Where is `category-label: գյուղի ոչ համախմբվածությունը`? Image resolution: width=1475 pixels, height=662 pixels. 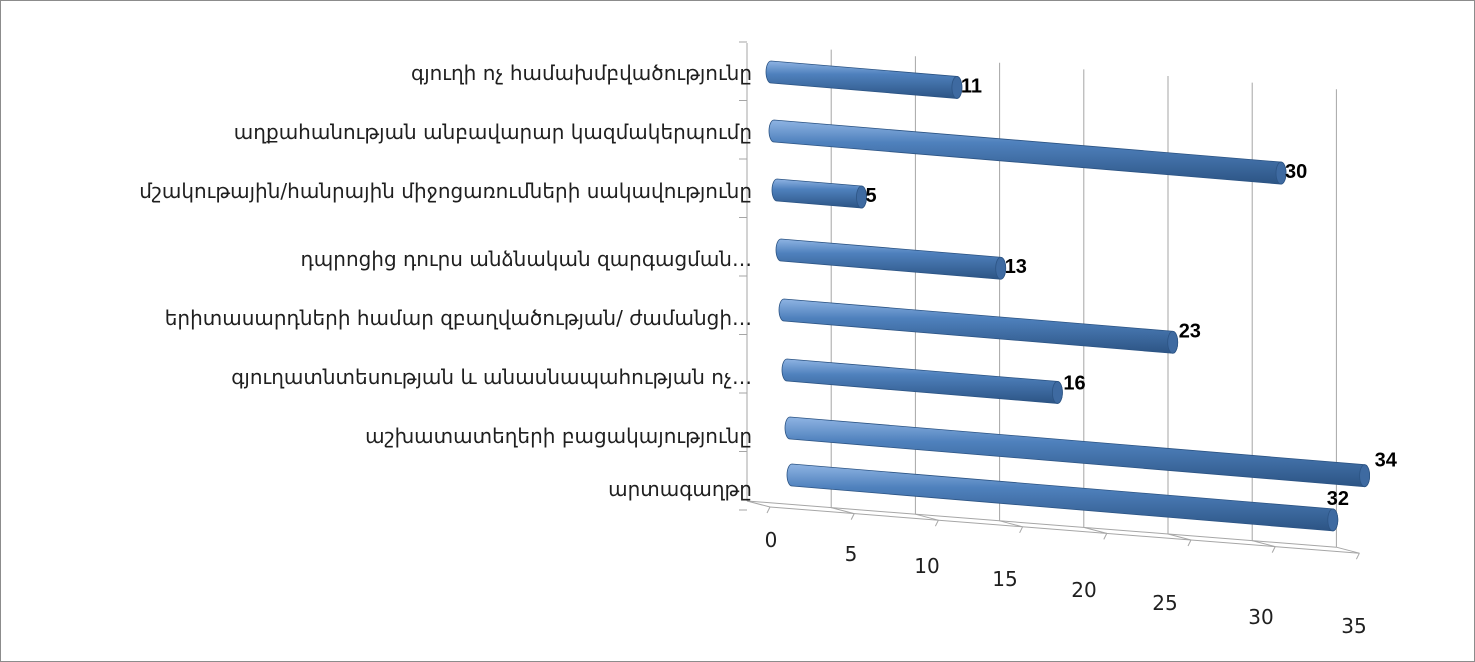 category-label: գյուղի ոչ համախմբվածությունը is located at coordinates (581, 73).